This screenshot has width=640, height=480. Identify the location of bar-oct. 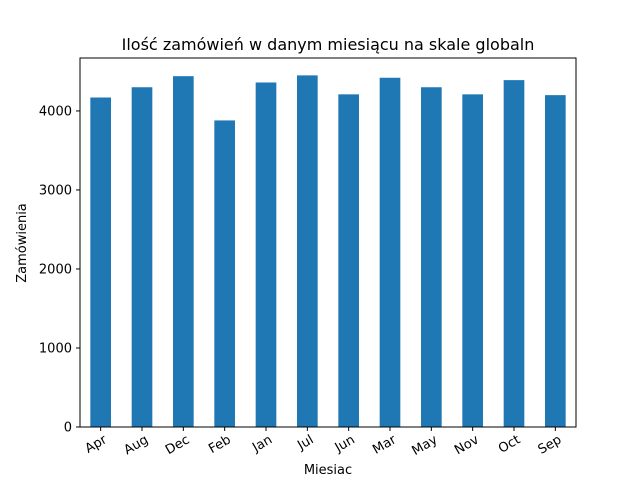
(514, 253).